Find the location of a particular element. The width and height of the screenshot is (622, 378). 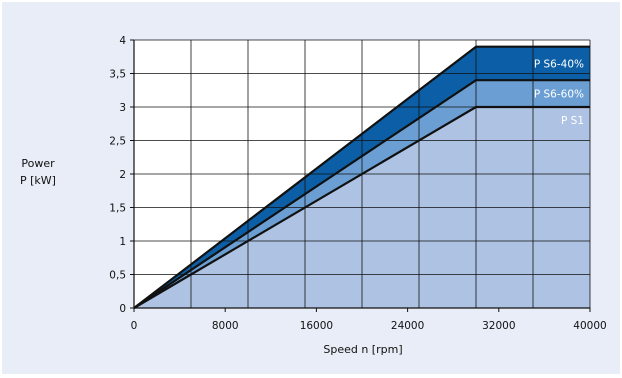

y-tick-label: 3 is located at coordinates (122, 108).